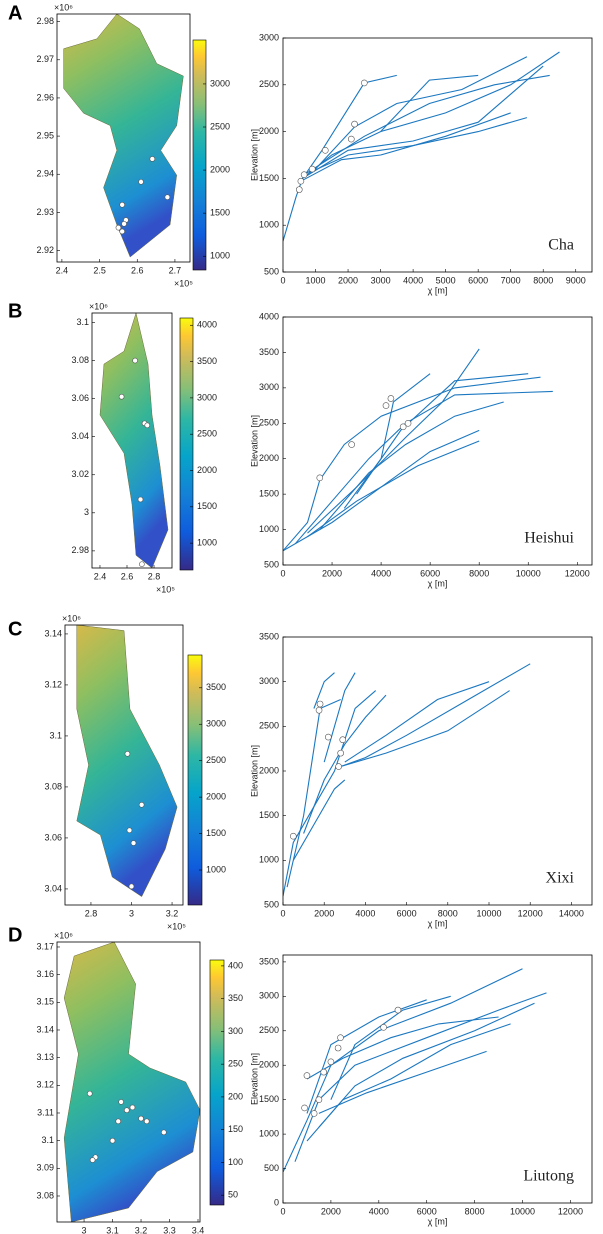  What do you see at coordinates (269, 996) in the screenshot?
I see `y-tick-label: 3000` at bounding box center [269, 996].